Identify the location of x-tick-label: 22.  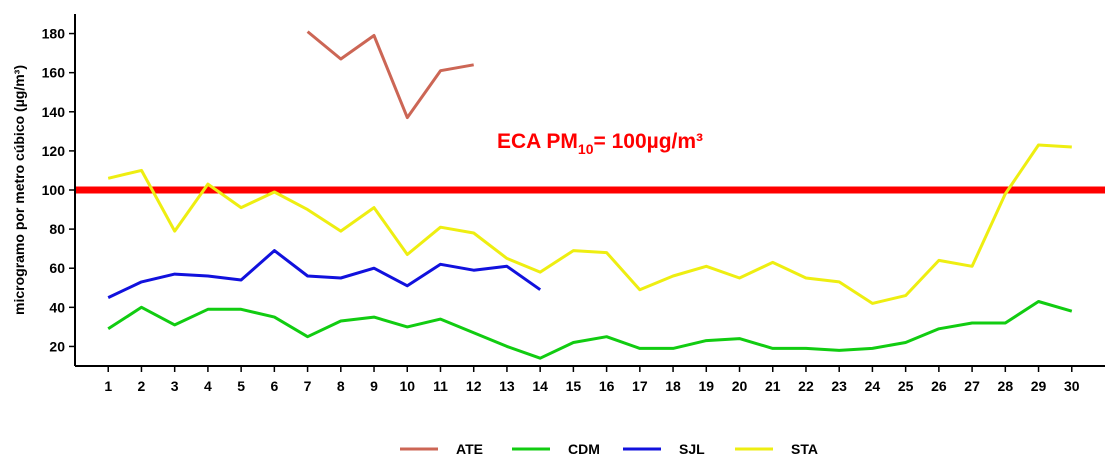
(806, 386).